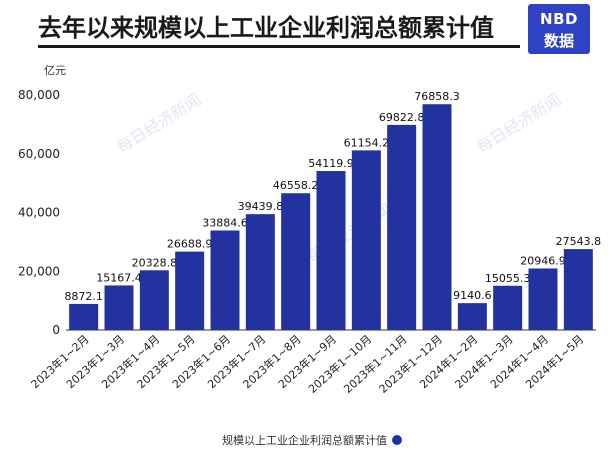 This screenshot has width=611, height=453. I want to click on bar-value-label: 46558.2, so click(296, 185).